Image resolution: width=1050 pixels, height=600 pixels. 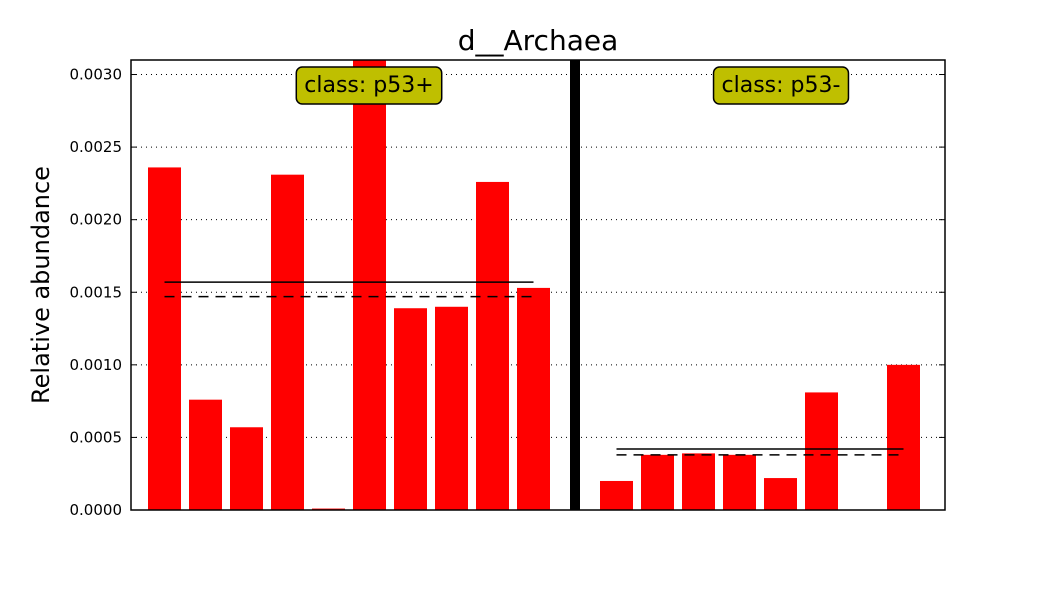 I want to click on y-tick-label: 0.0010, so click(x=96, y=365).